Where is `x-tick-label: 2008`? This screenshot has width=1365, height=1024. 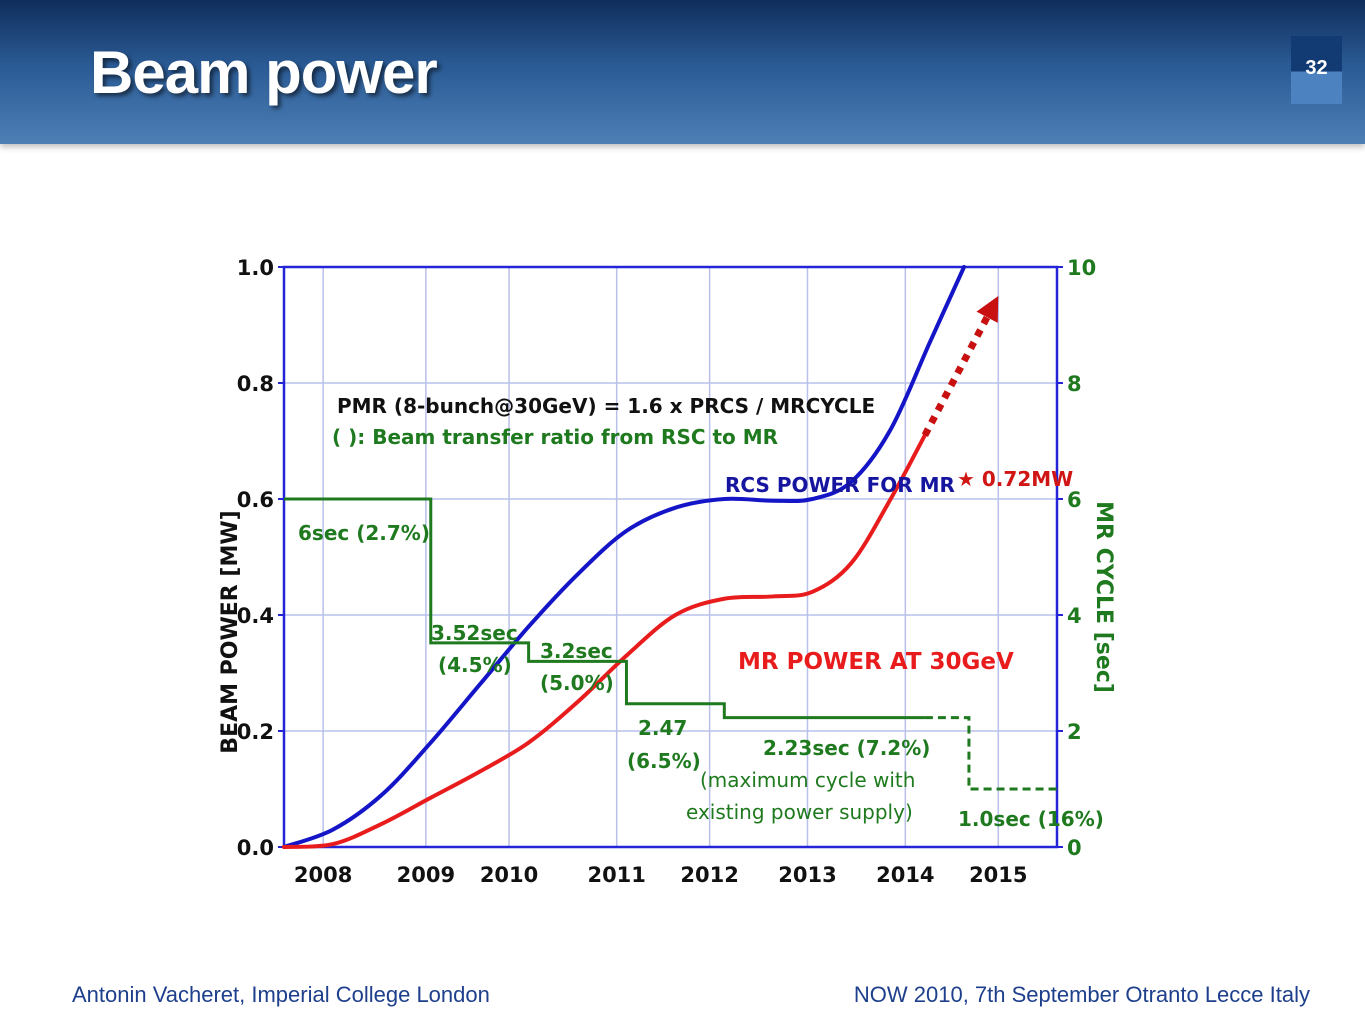
x-tick-label: 2008 is located at coordinates (323, 875).